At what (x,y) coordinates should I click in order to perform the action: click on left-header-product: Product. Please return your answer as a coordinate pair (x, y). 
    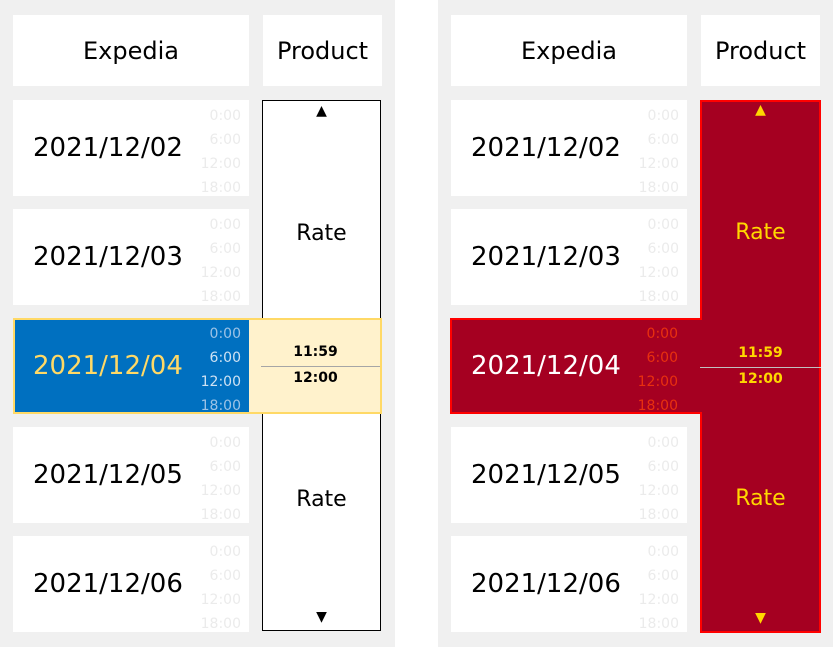
    Looking at the image, I should click on (322, 50).